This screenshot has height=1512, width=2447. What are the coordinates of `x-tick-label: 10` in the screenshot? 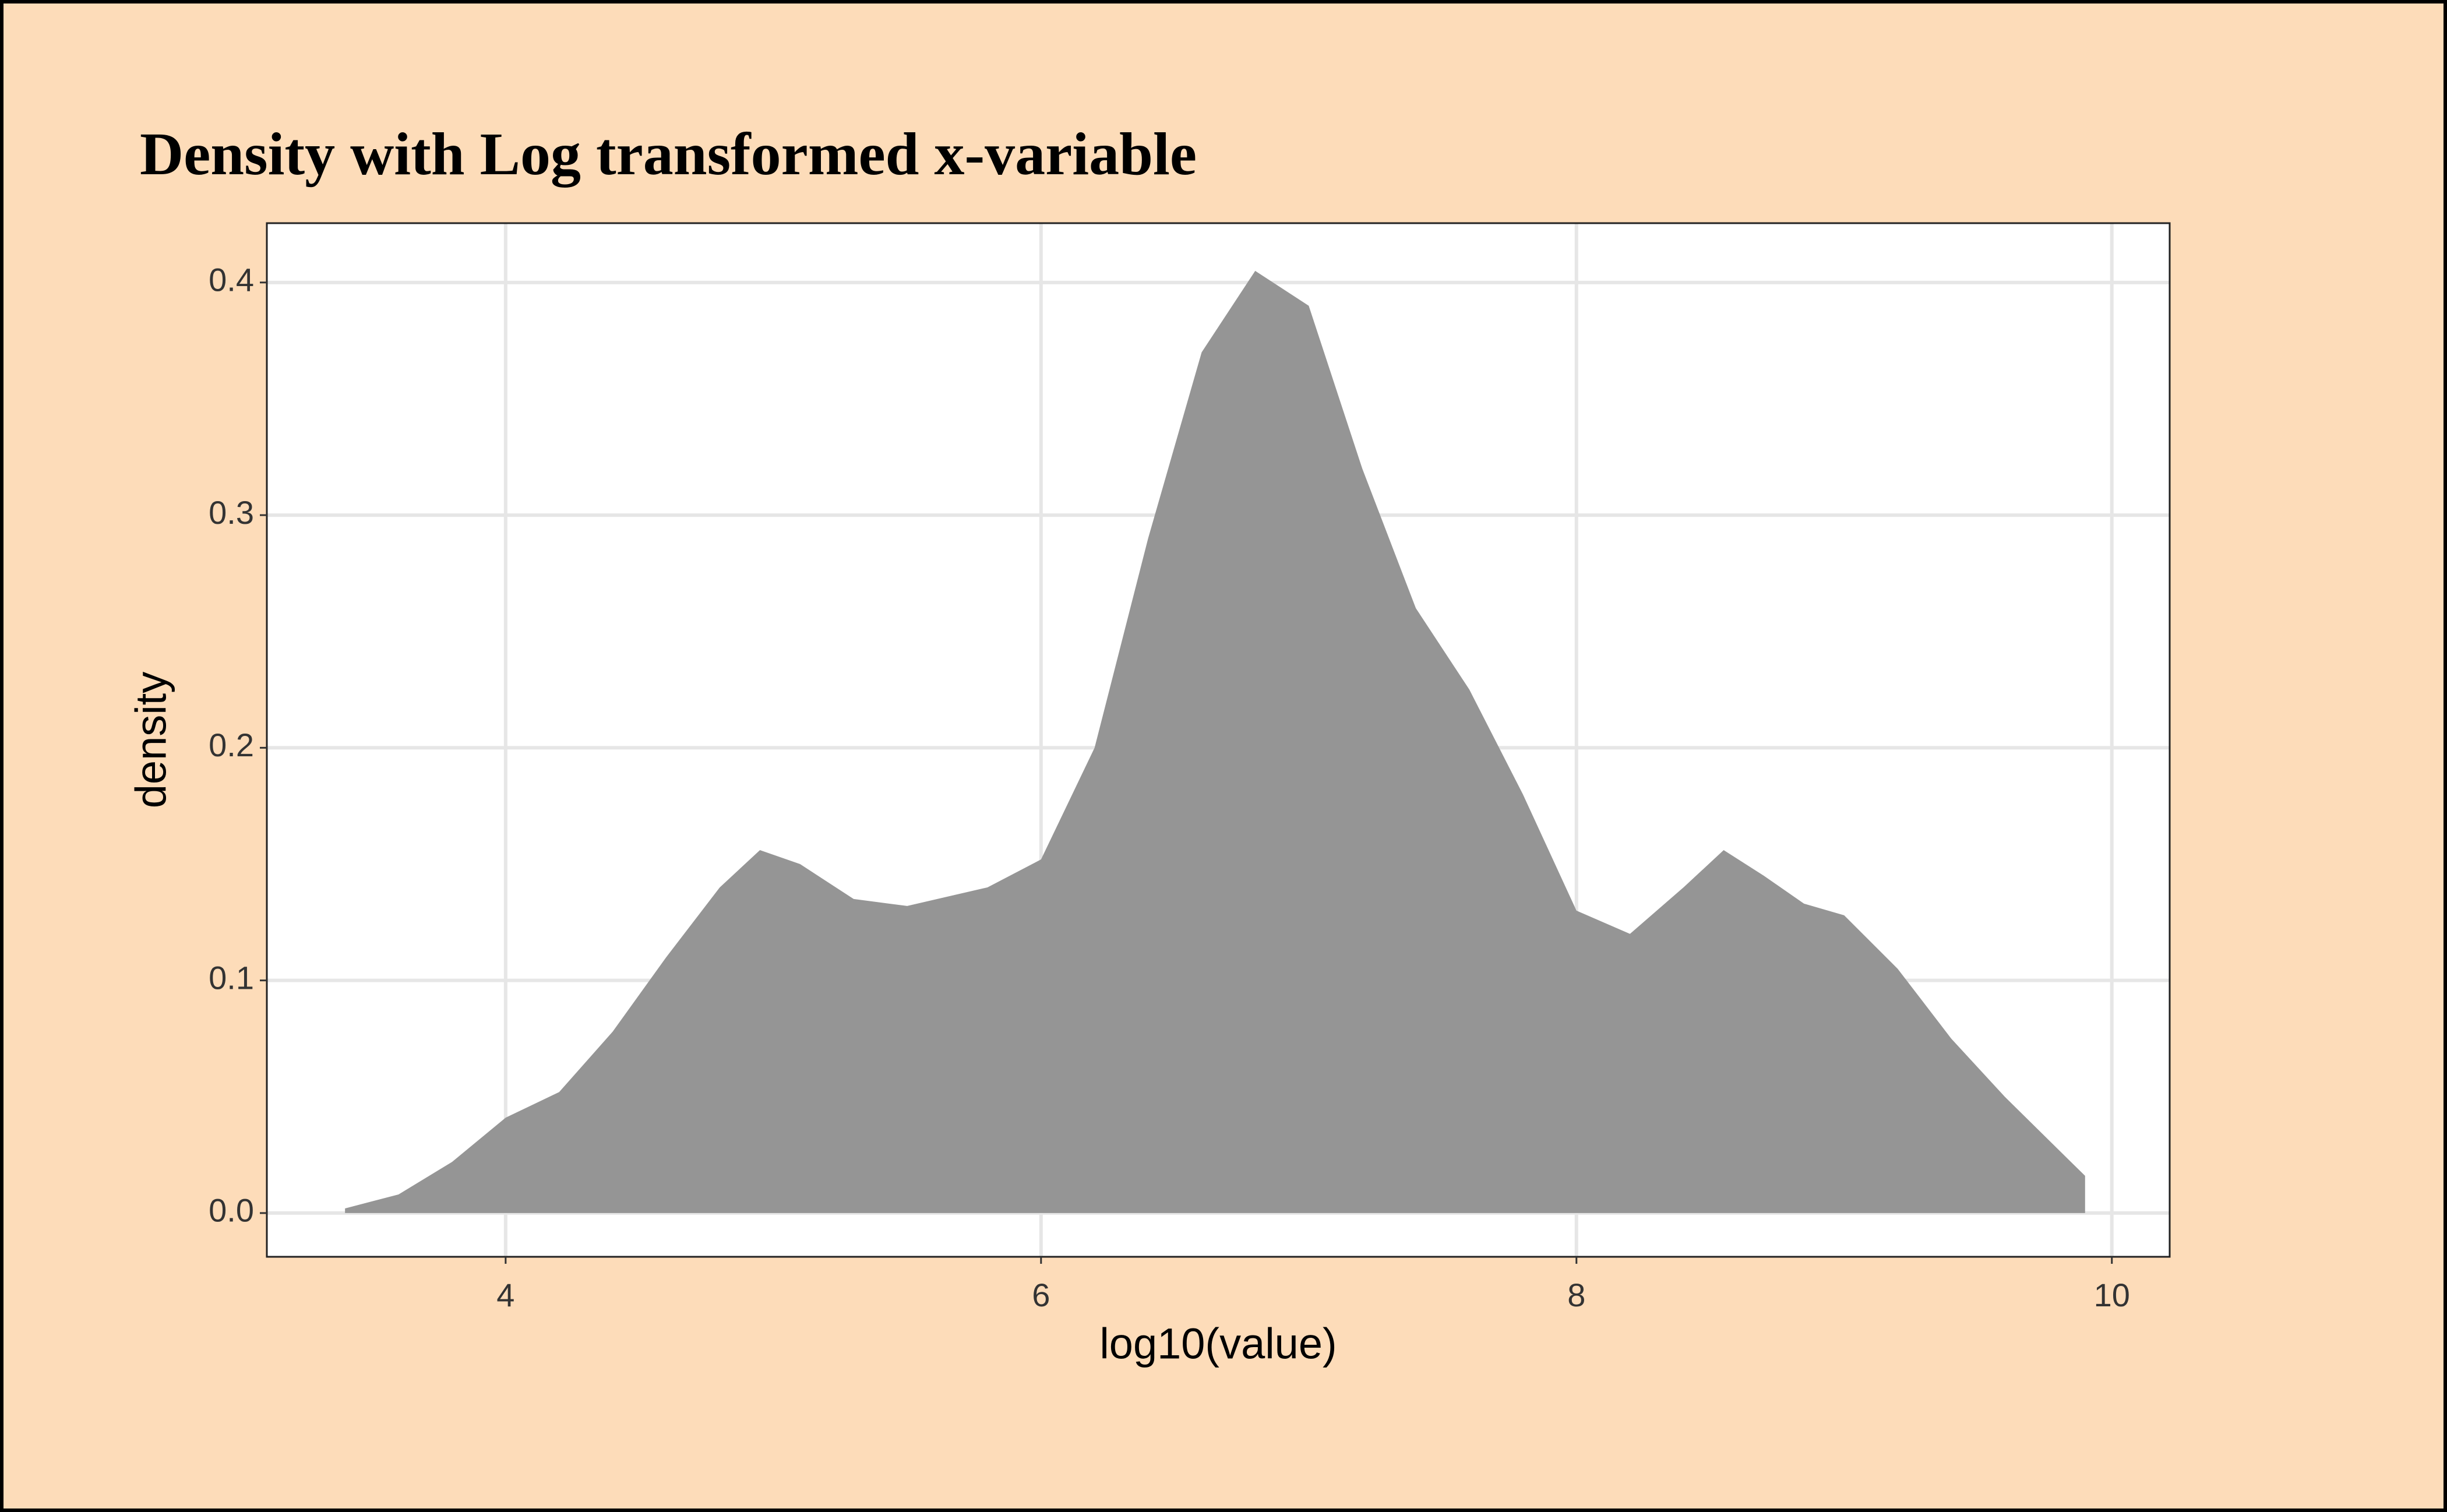 It's located at (2112, 1295).